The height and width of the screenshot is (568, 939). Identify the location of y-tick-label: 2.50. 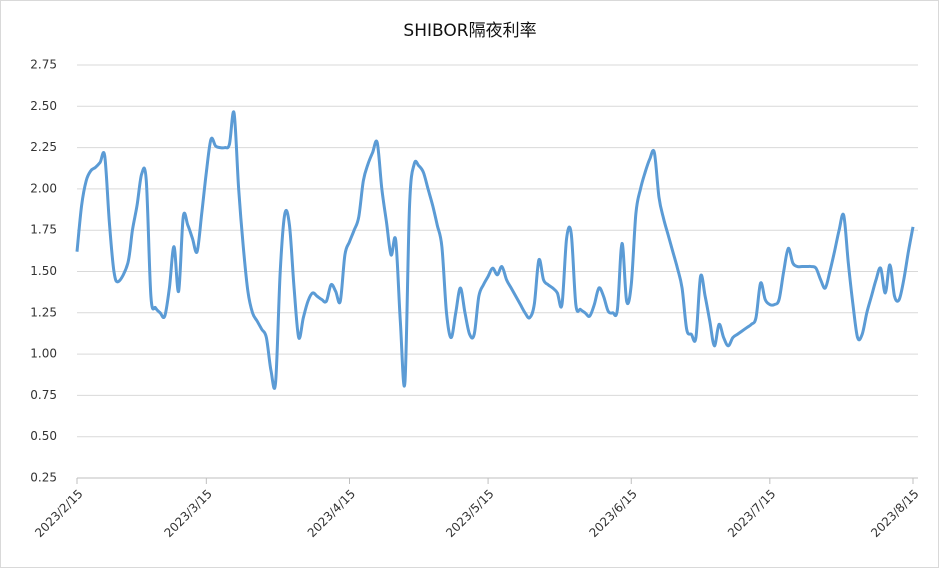
(43, 106).